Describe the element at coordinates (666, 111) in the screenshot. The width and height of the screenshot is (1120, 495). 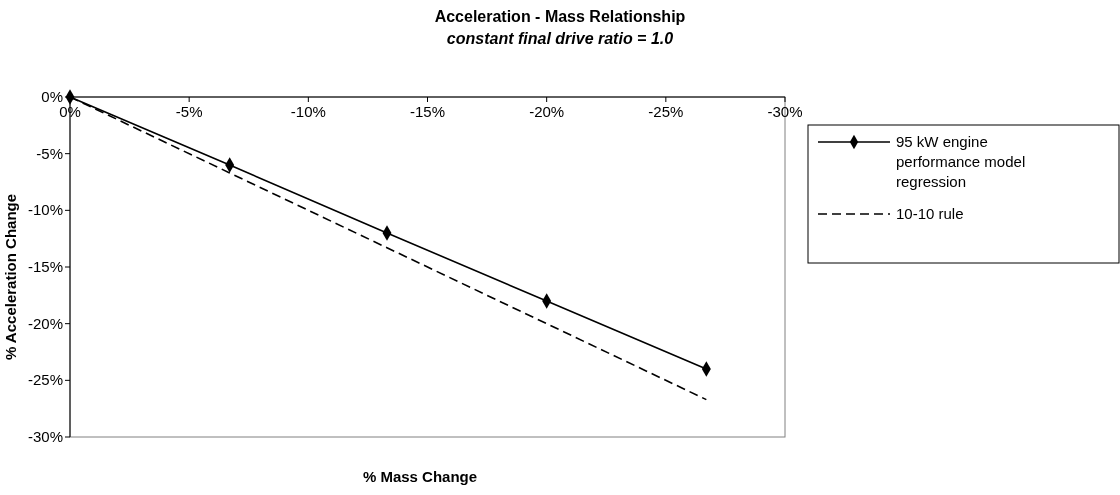
I see `x-tick-label: -25%` at that location.